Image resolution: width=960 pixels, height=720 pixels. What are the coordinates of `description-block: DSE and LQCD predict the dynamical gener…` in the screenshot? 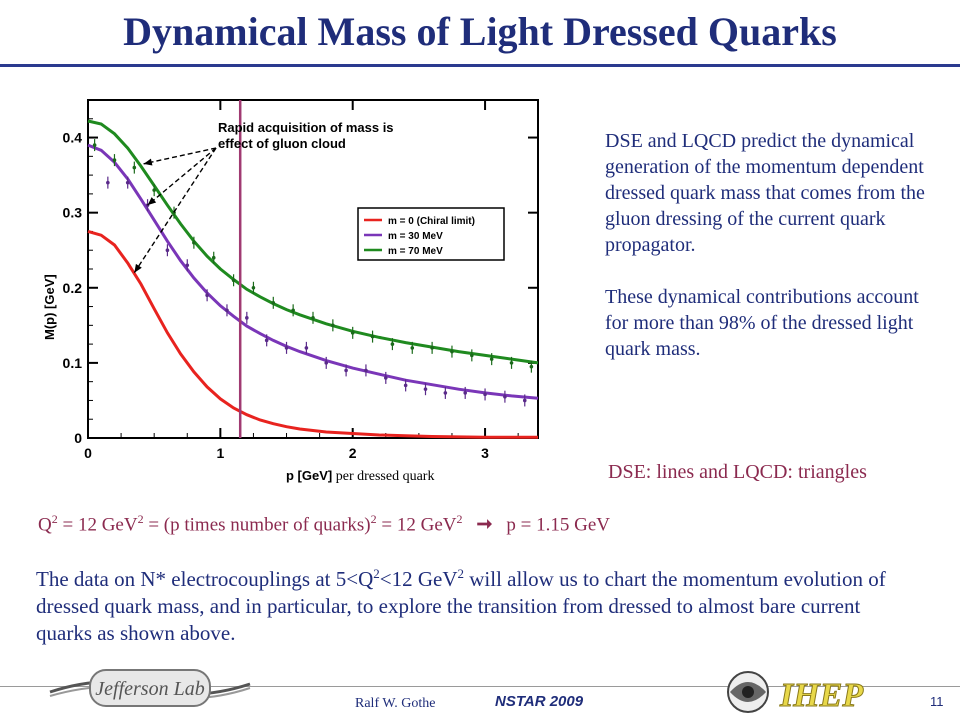 It's located at (770, 258).